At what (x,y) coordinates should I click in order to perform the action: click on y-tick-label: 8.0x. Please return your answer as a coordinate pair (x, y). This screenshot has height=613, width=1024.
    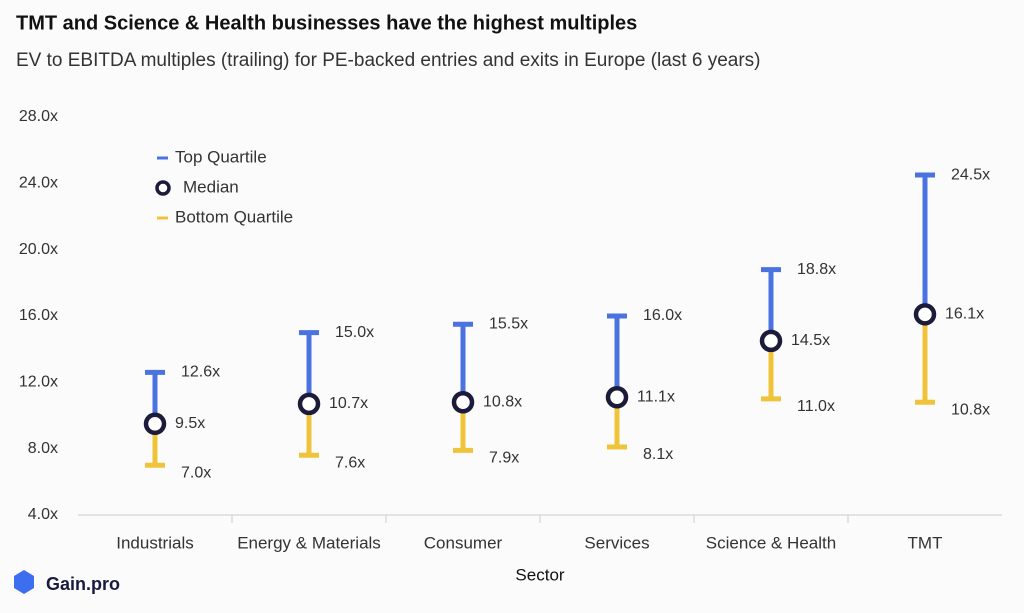
    Looking at the image, I should click on (43, 448).